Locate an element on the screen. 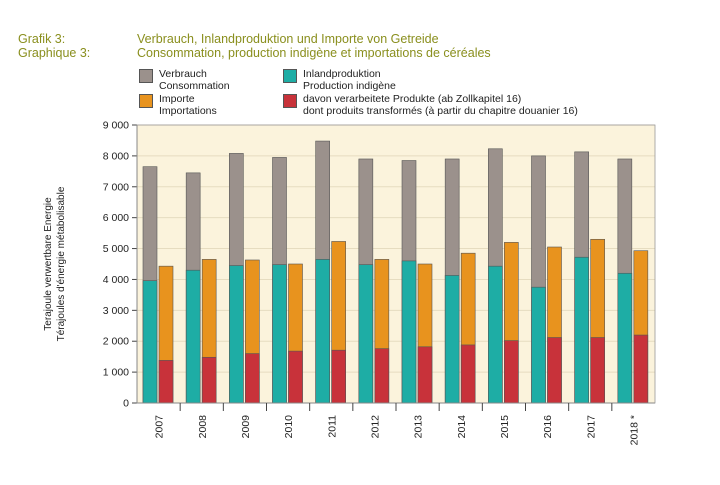 This screenshot has height=485, width=720. y-tick-label: 4 000 is located at coordinates (116, 280).